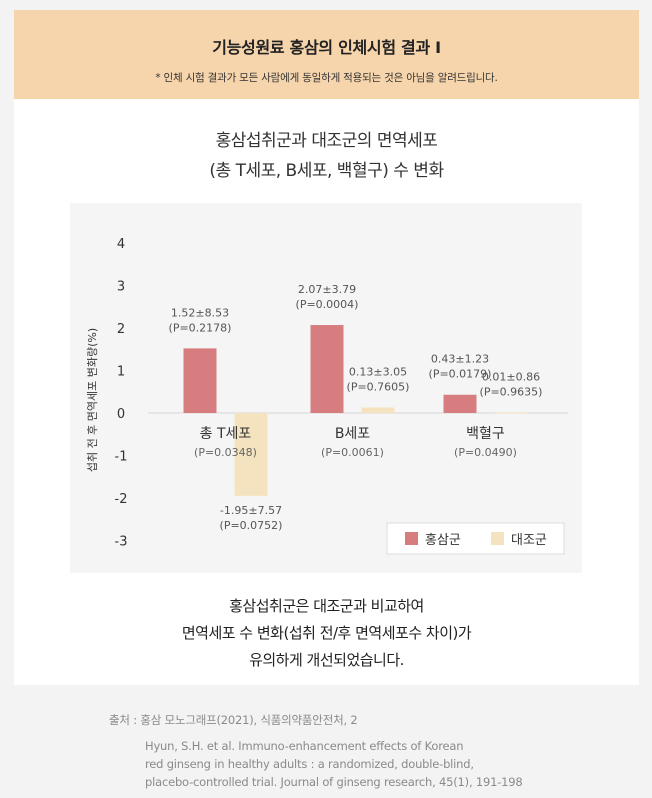  Describe the element at coordinates (352, 452) in the screenshot. I see `category-p-value: (P=0.0061)` at that location.